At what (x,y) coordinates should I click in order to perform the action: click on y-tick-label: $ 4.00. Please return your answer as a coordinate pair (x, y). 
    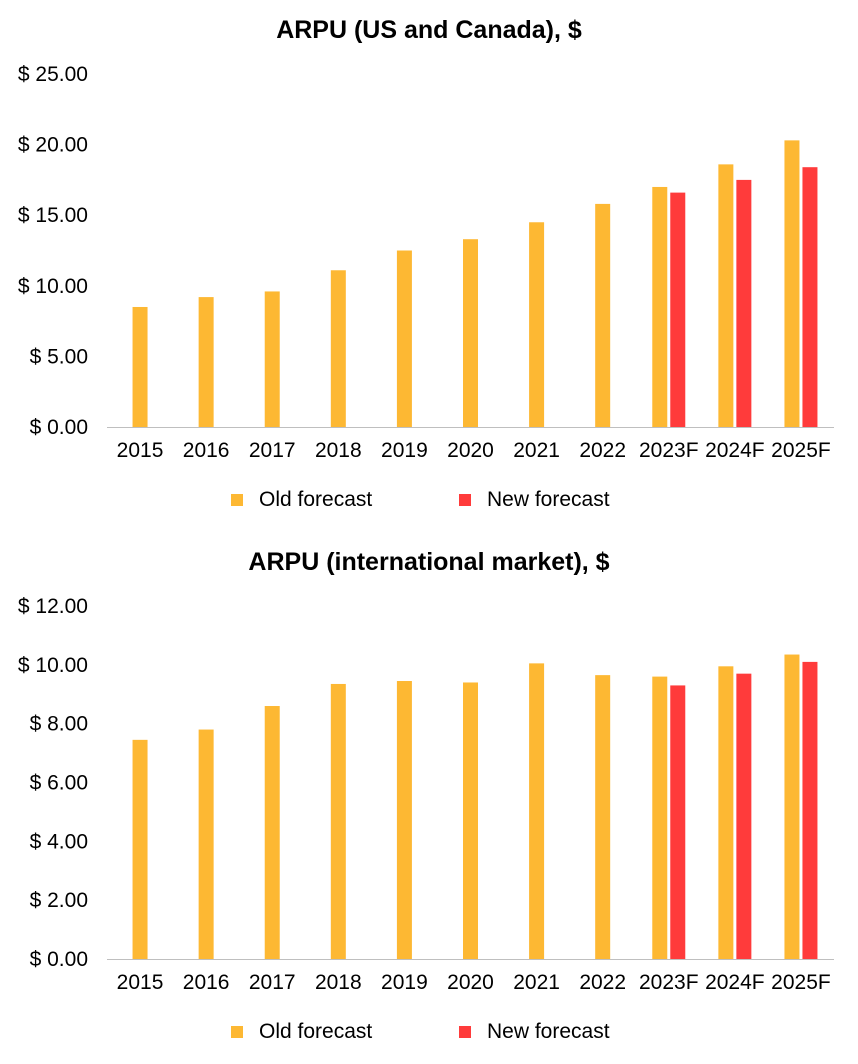
    Looking at the image, I should click on (59, 841).